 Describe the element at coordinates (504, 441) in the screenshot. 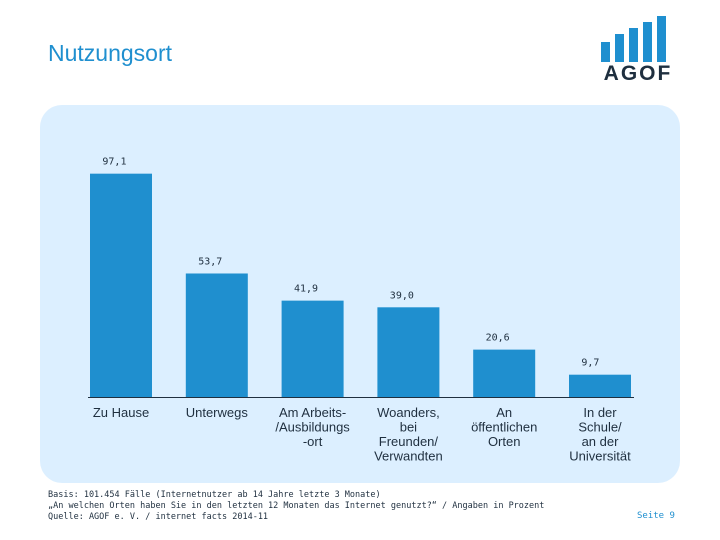

I see `category-label-4-2: Orten` at that location.